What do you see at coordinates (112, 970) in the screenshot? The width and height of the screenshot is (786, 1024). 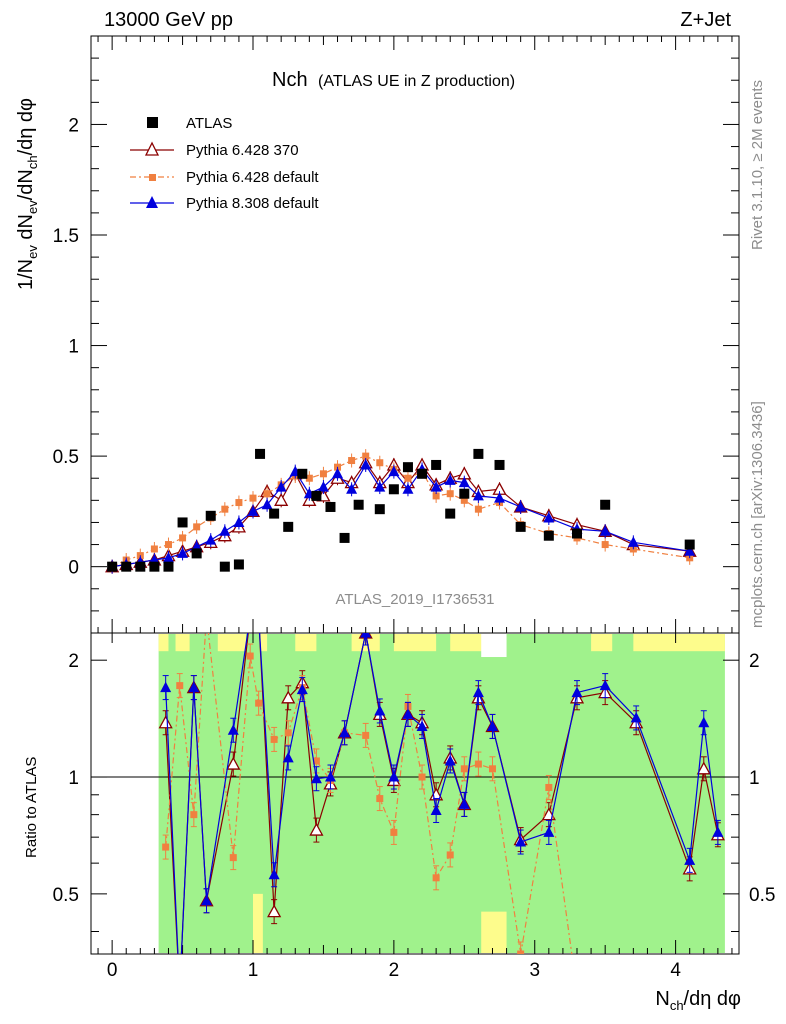 I see `x-tick-label: 0` at bounding box center [112, 970].